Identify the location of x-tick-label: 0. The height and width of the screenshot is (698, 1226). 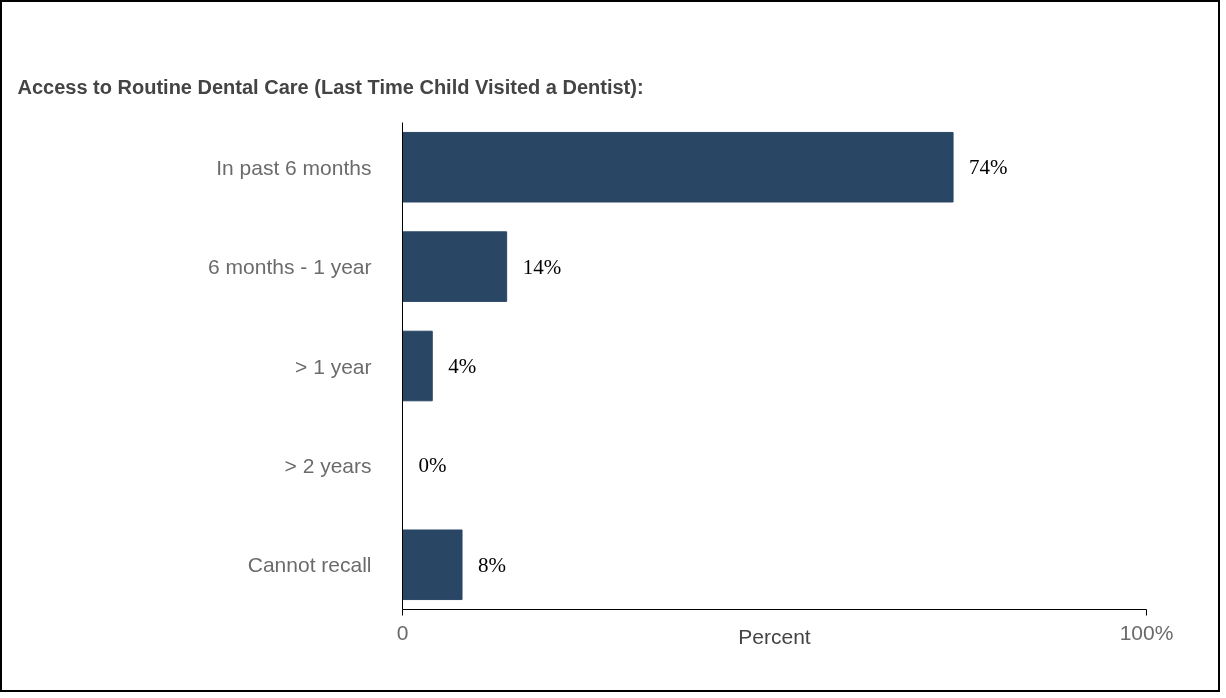
(402, 632).